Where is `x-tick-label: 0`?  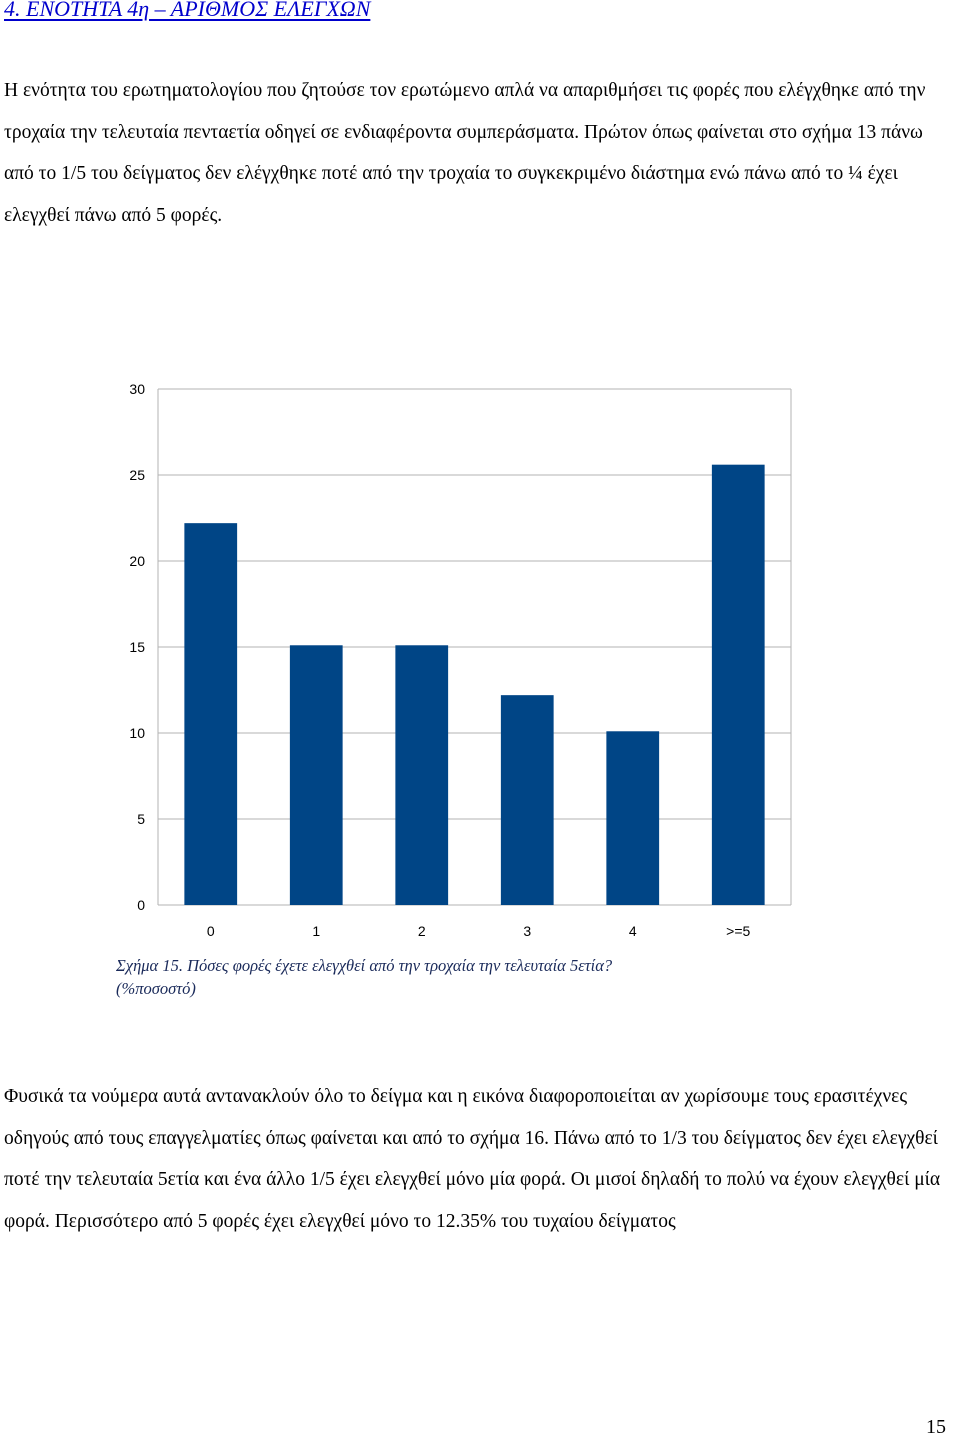
x-tick-label: 0 is located at coordinates (211, 931).